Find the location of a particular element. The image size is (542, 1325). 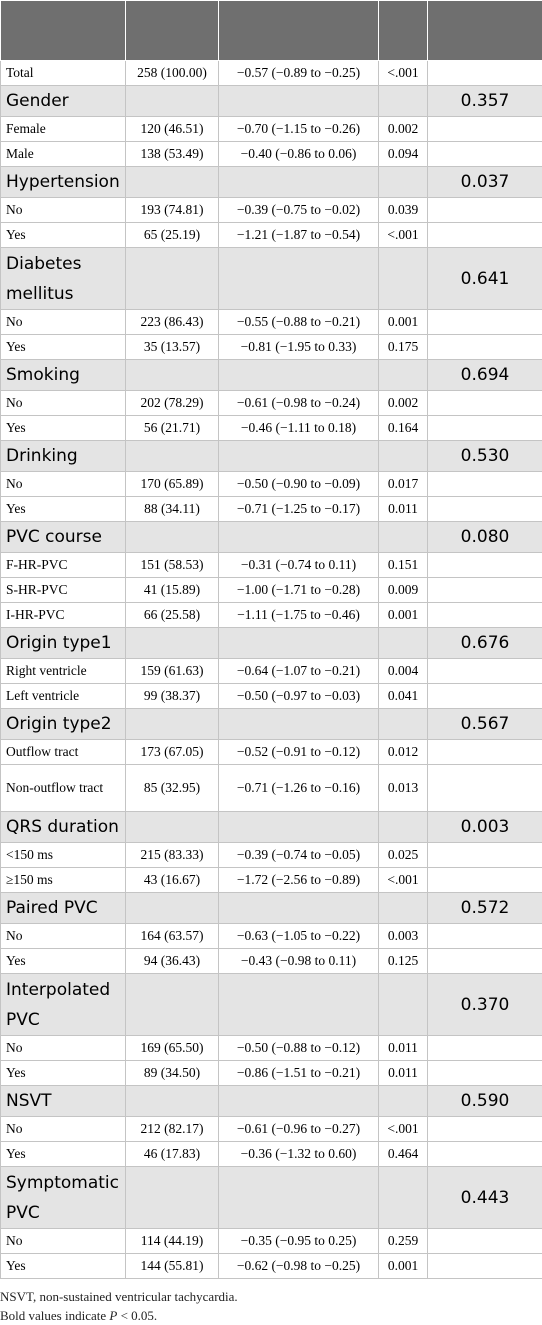

group-label: PVC course is located at coordinates (63, 537).